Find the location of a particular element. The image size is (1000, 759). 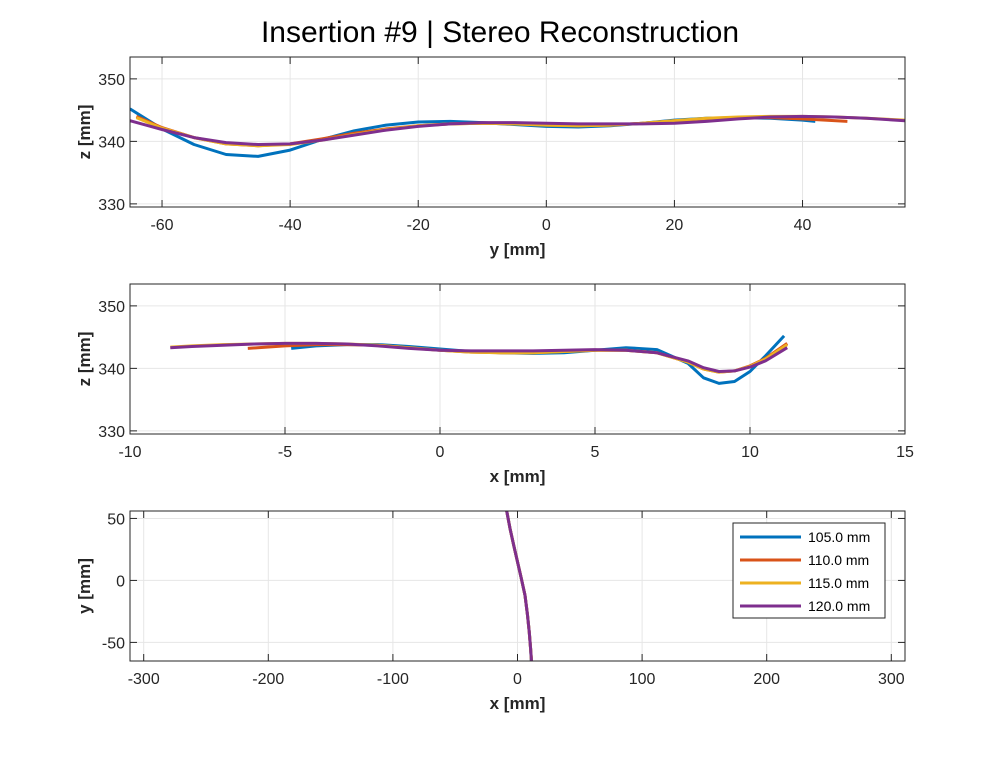

yz-view-xtick-label: -60 is located at coordinates (161, 225).